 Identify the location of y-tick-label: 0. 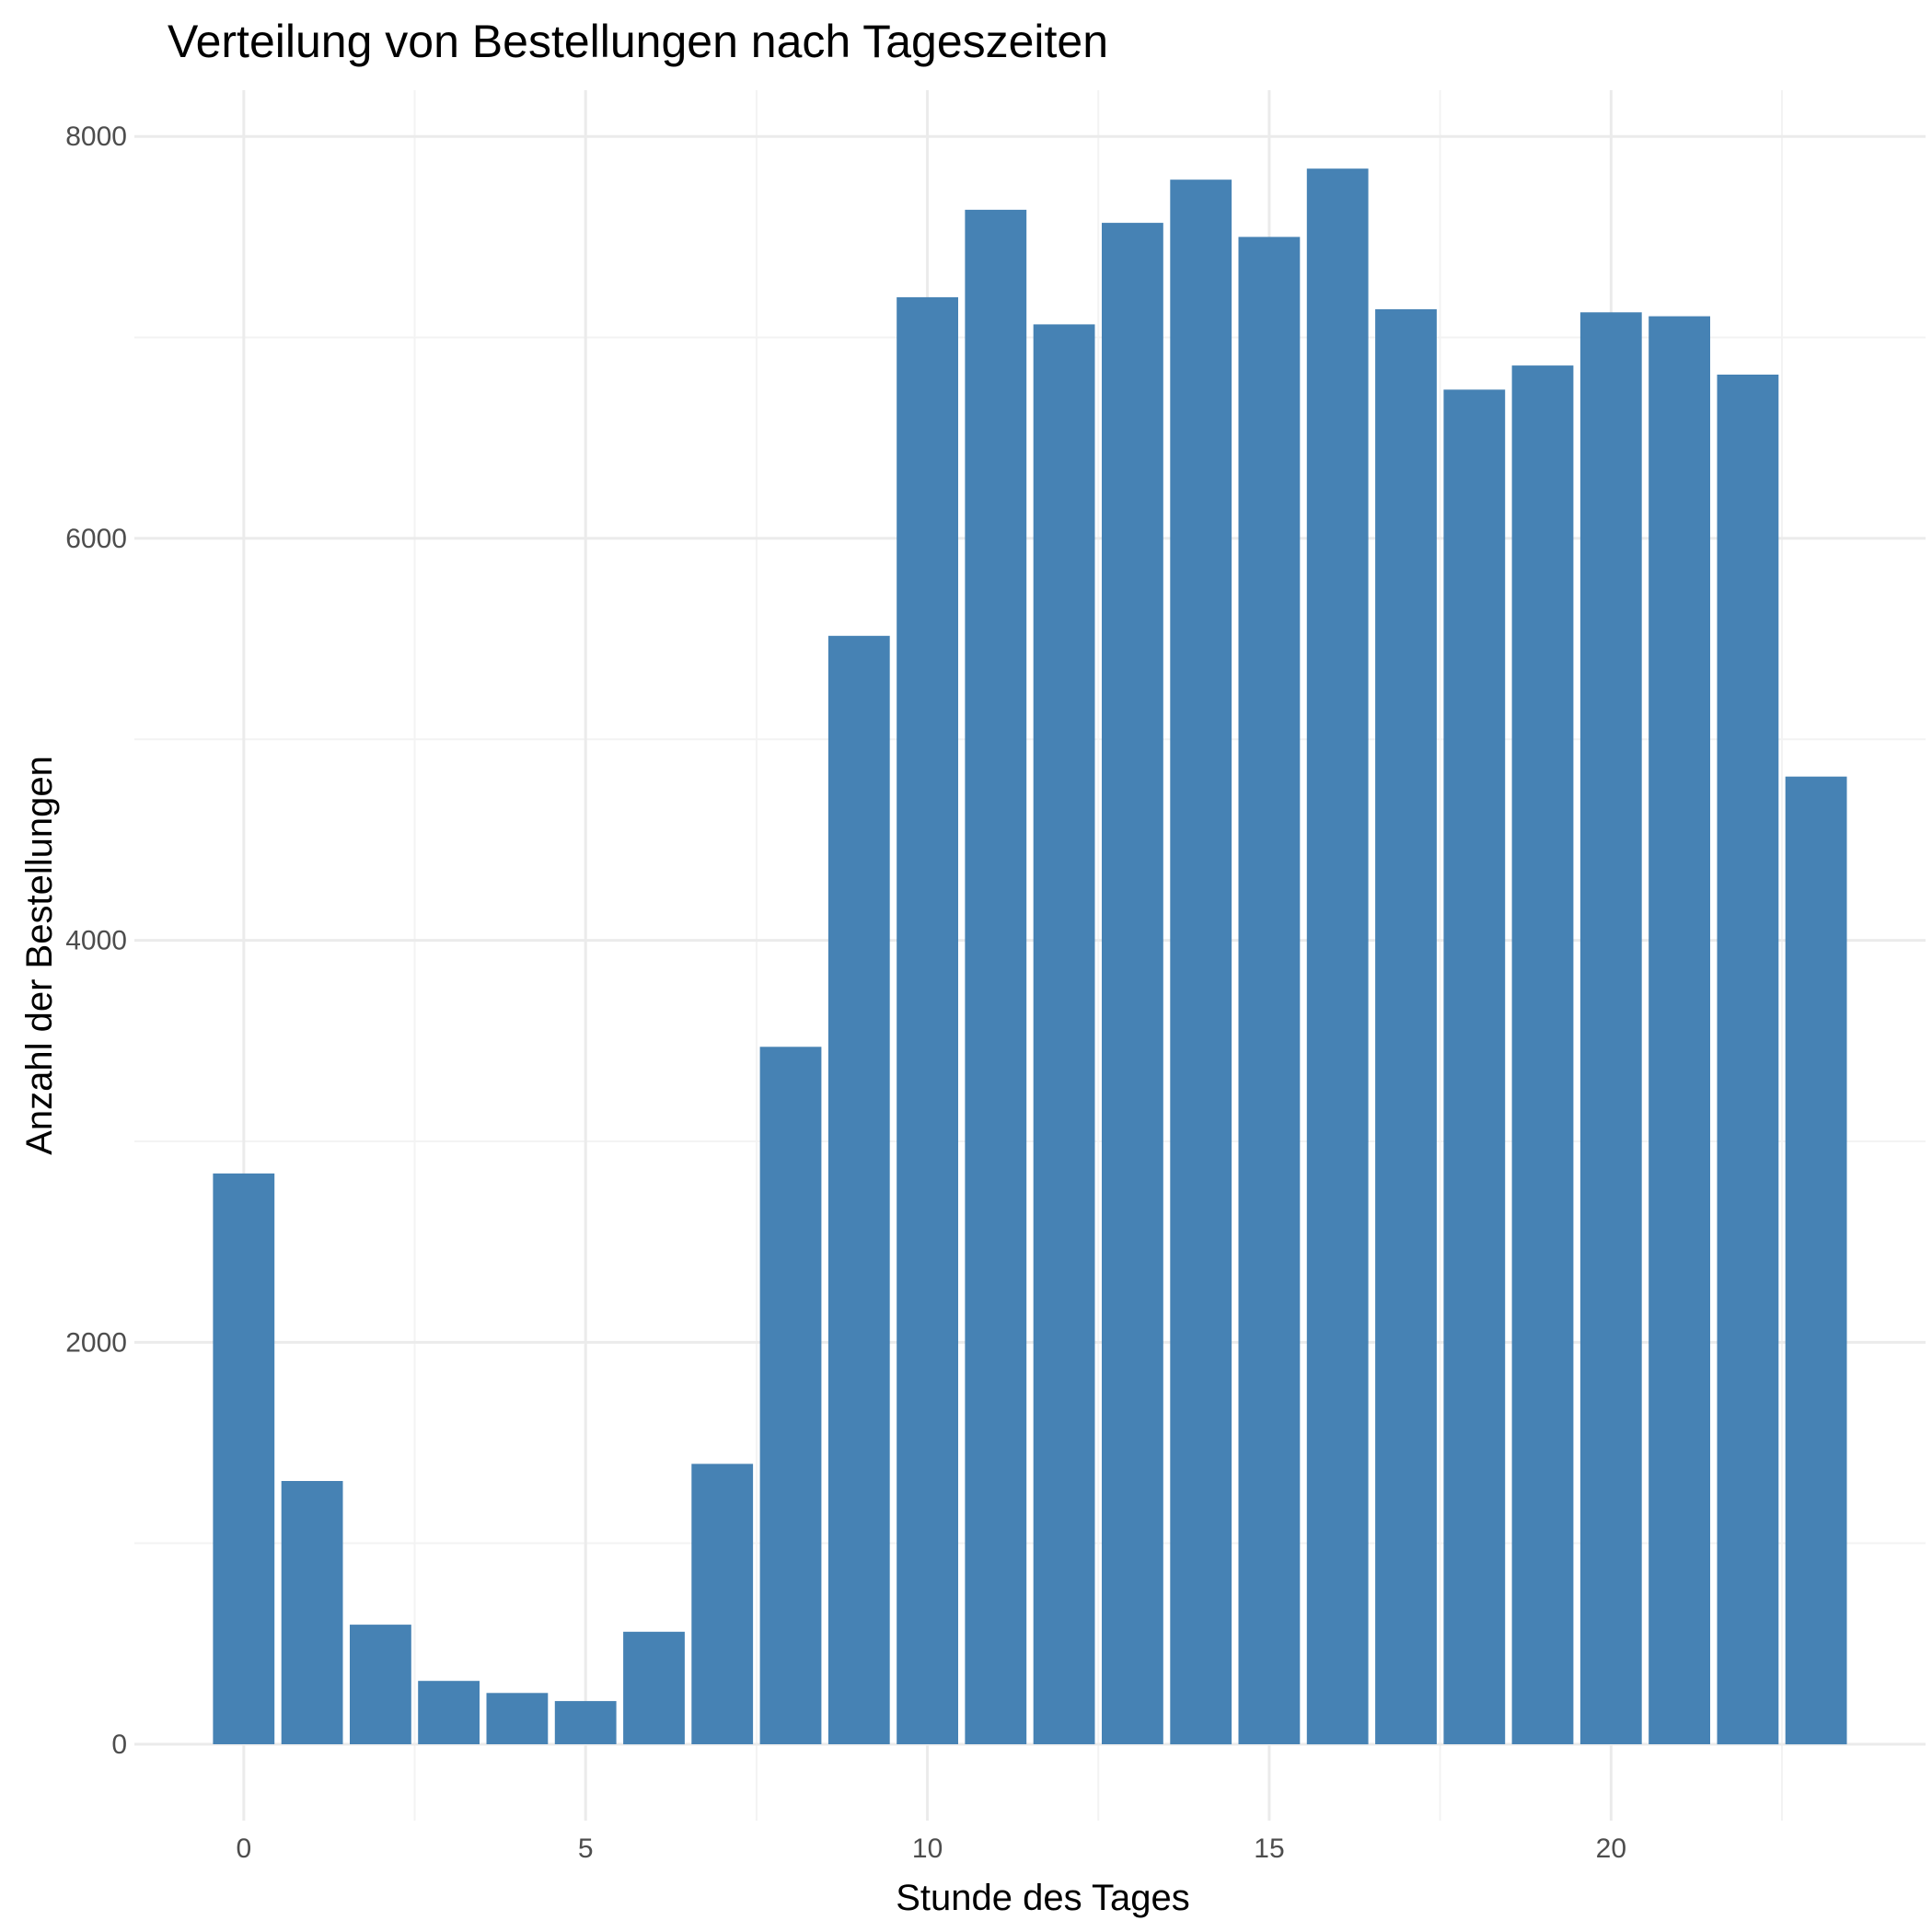
(119, 1745).